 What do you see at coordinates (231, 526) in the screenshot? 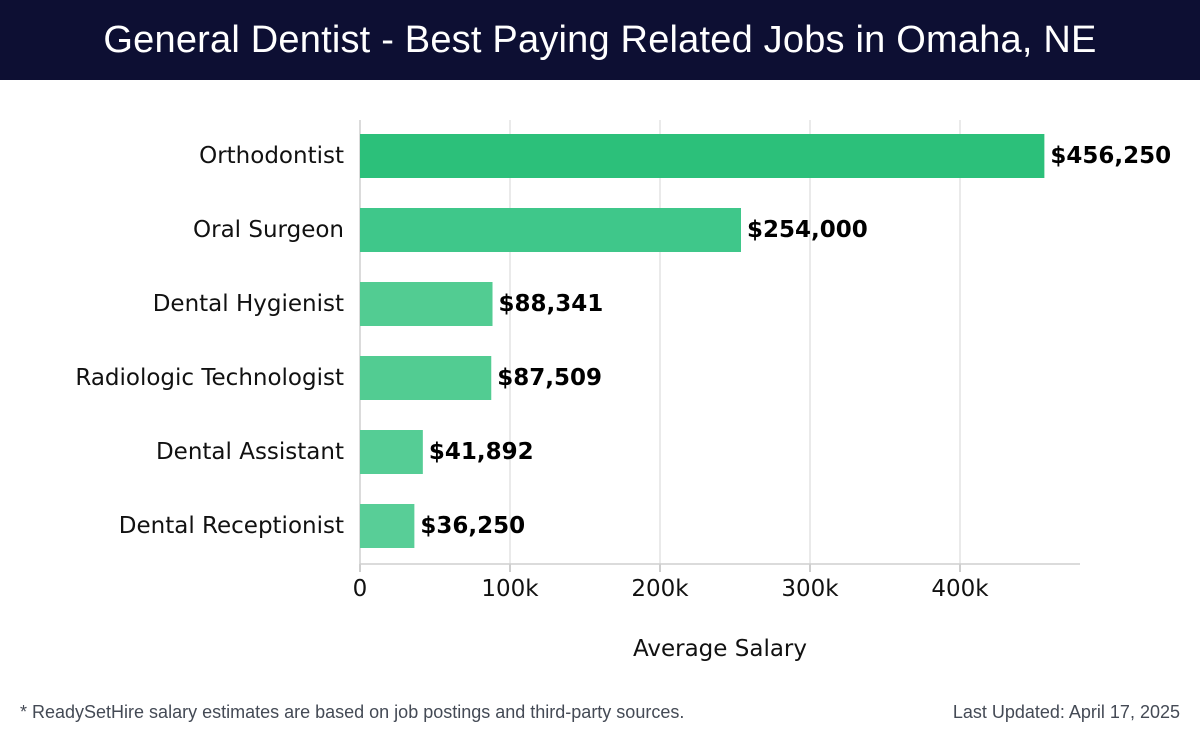
I see `category-label: Dental Receptionist` at bounding box center [231, 526].